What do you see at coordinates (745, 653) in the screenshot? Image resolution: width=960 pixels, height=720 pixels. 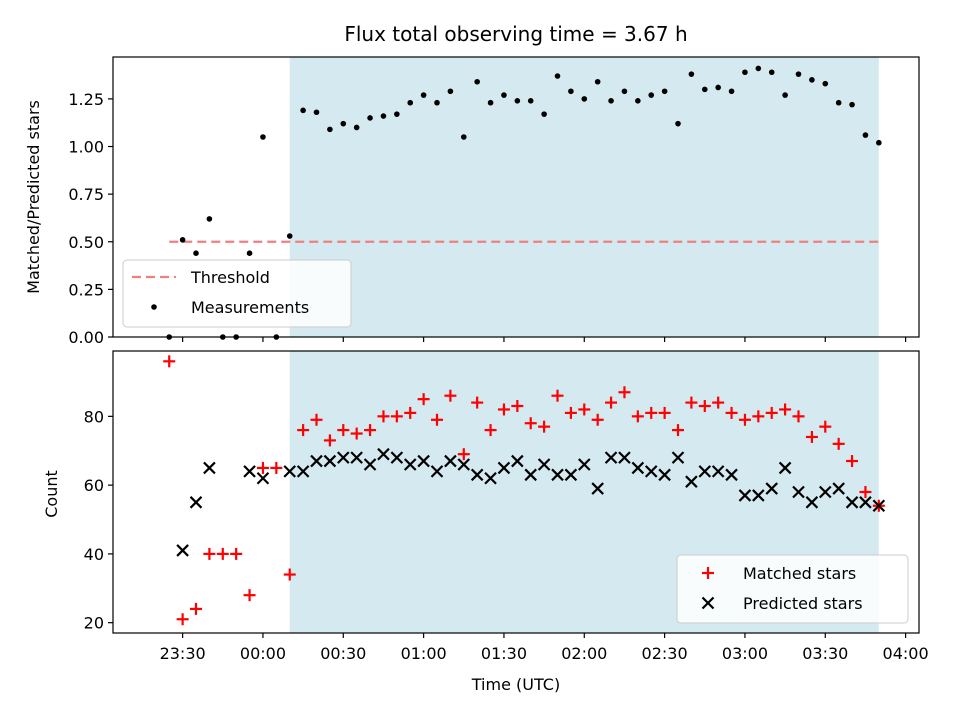 I see `x-tick-label: 03:00` at bounding box center [745, 653].